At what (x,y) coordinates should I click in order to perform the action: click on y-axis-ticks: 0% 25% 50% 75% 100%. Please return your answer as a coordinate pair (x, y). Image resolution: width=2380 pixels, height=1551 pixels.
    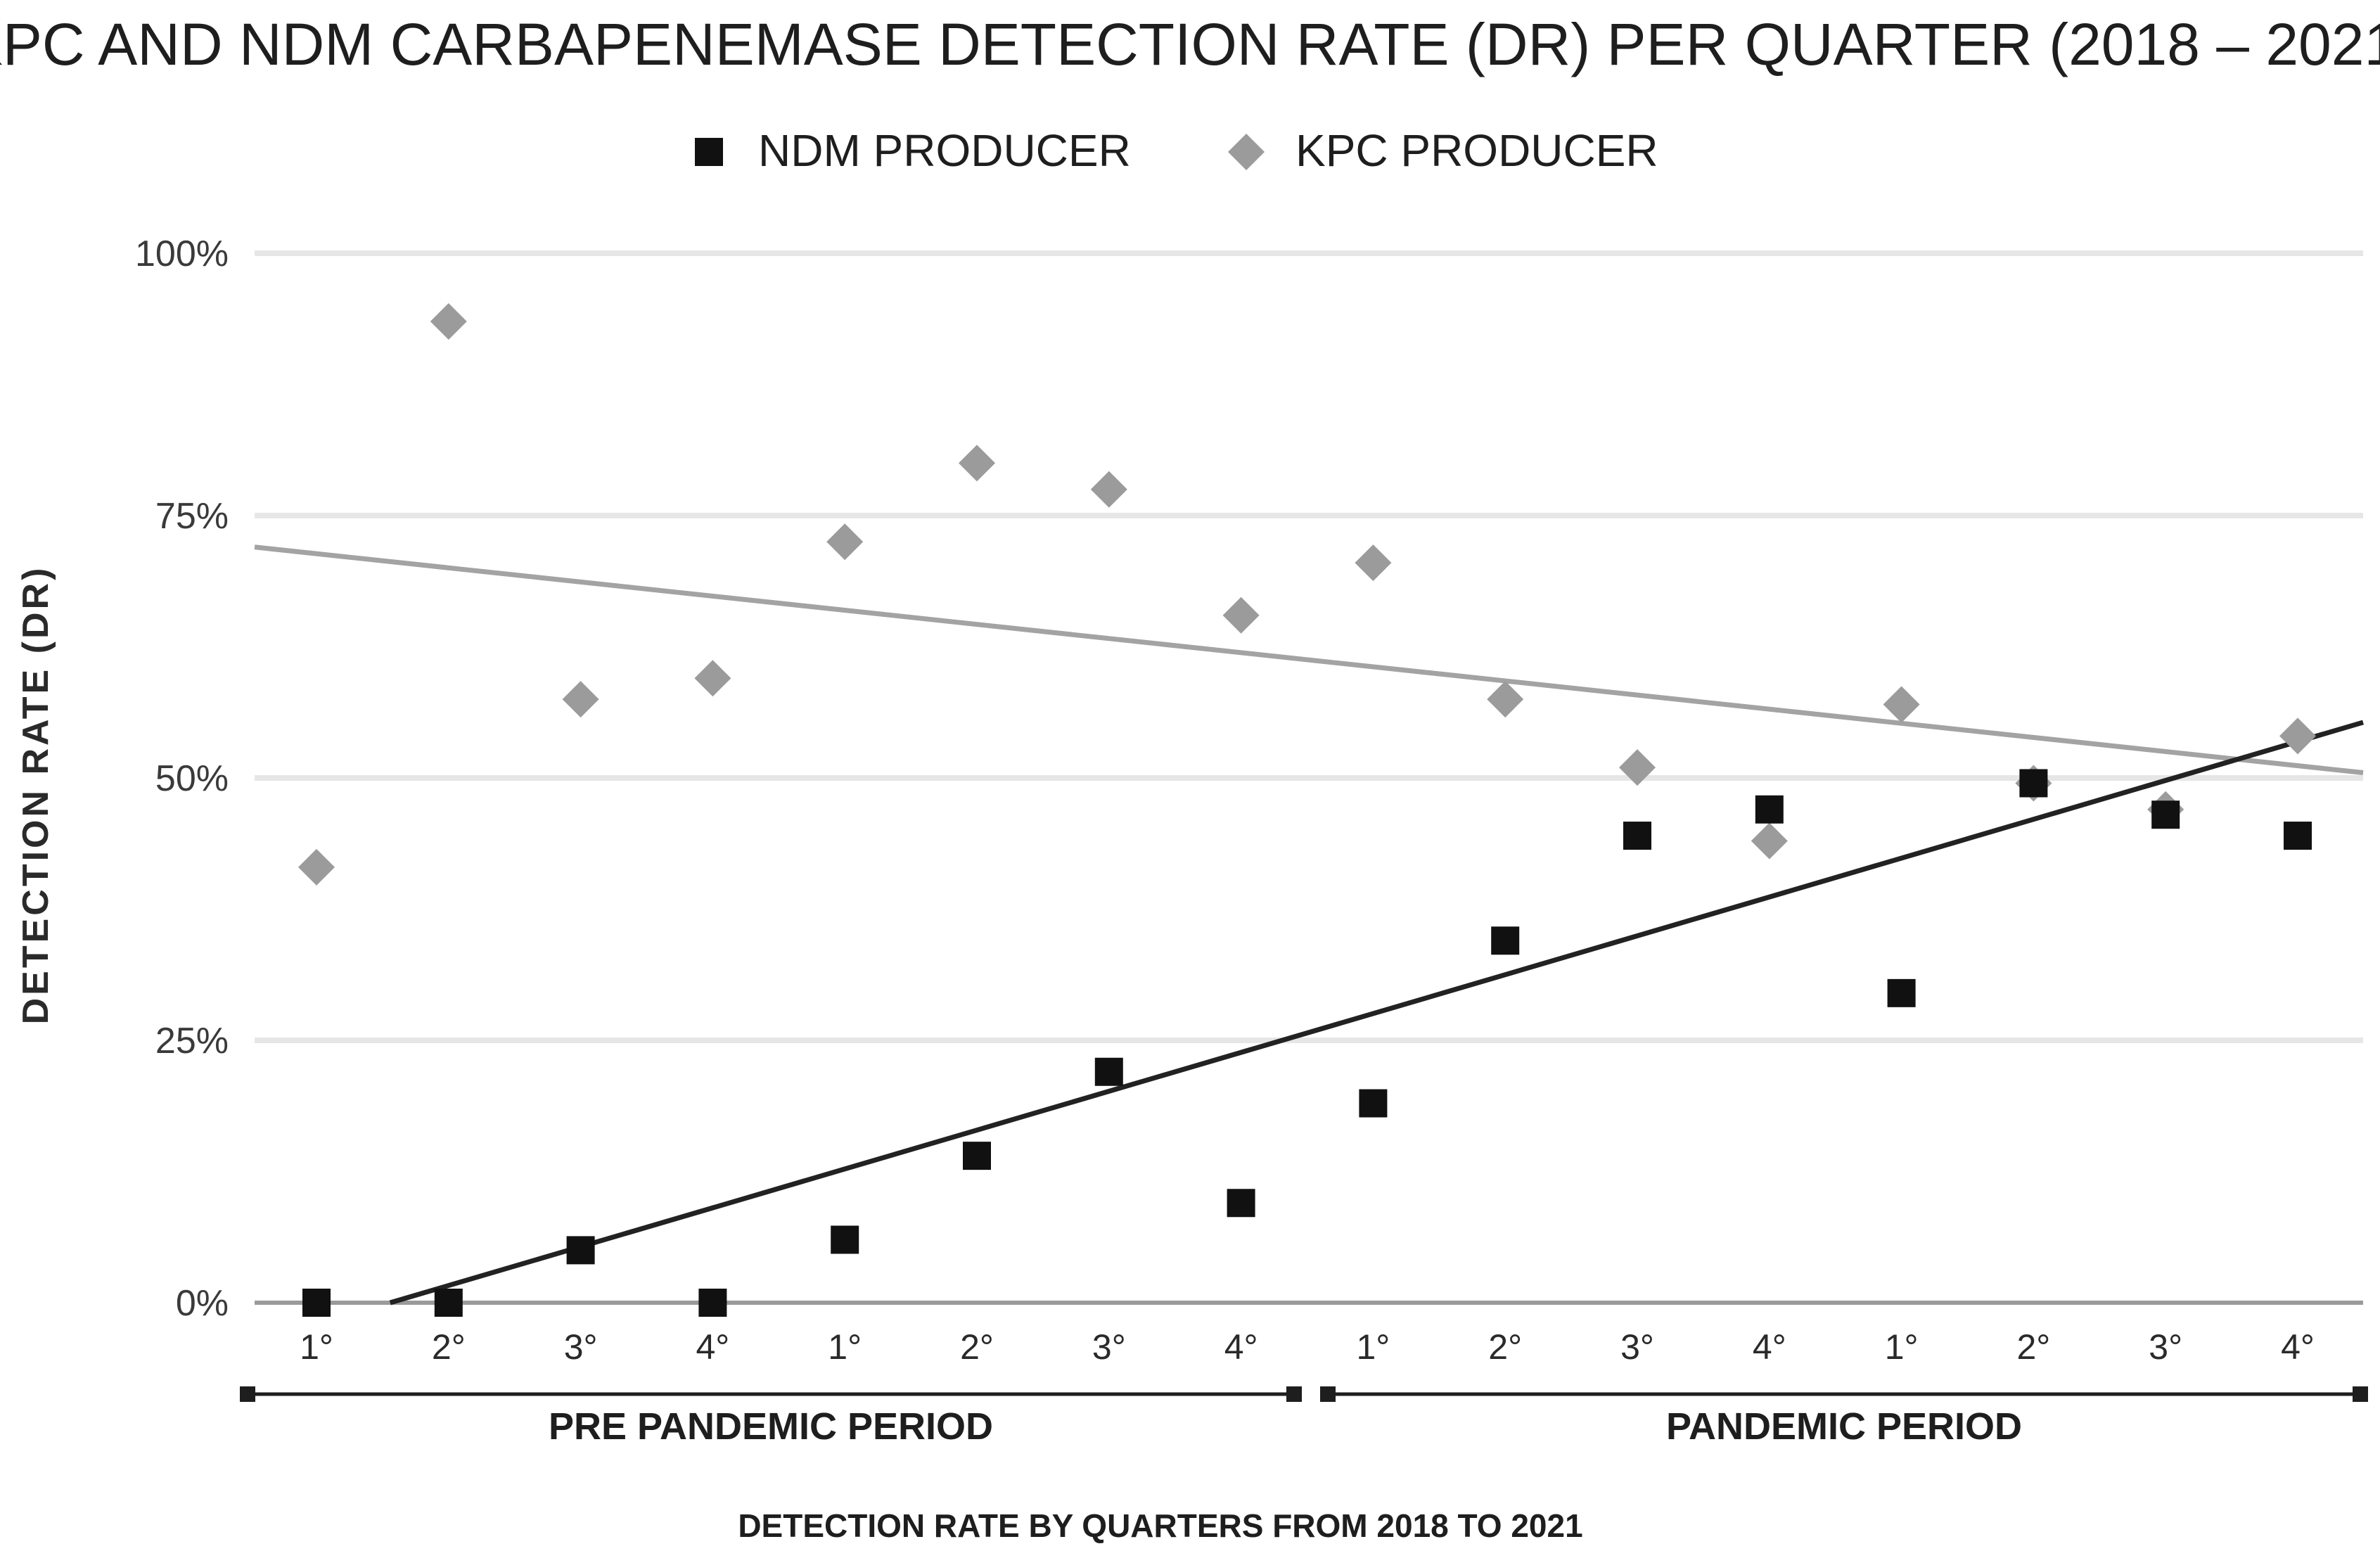
    Looking at the image, I should click on (182, 779).